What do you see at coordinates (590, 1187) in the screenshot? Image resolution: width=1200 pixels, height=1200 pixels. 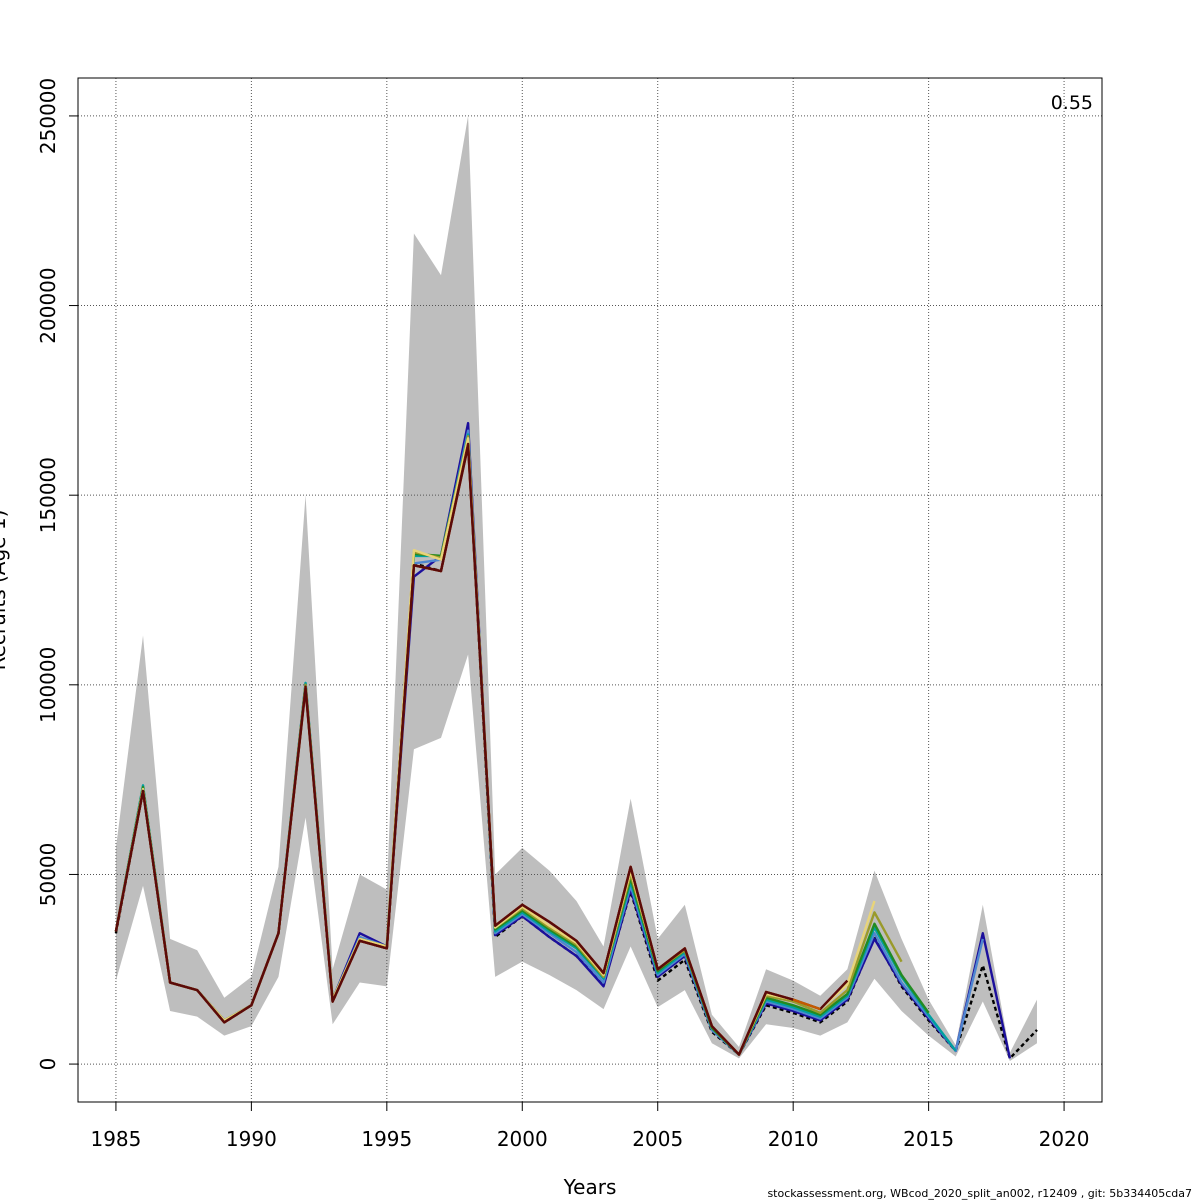 I see `x-axis-title: Years` at bounding box center [590, 1187].